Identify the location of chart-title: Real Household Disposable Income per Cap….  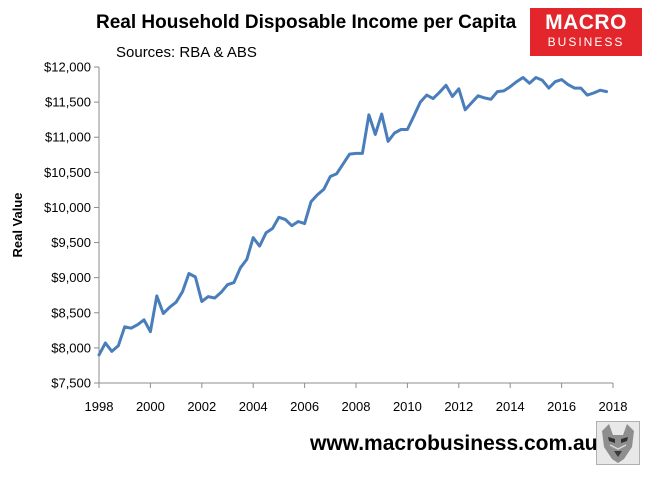
(306, 22).